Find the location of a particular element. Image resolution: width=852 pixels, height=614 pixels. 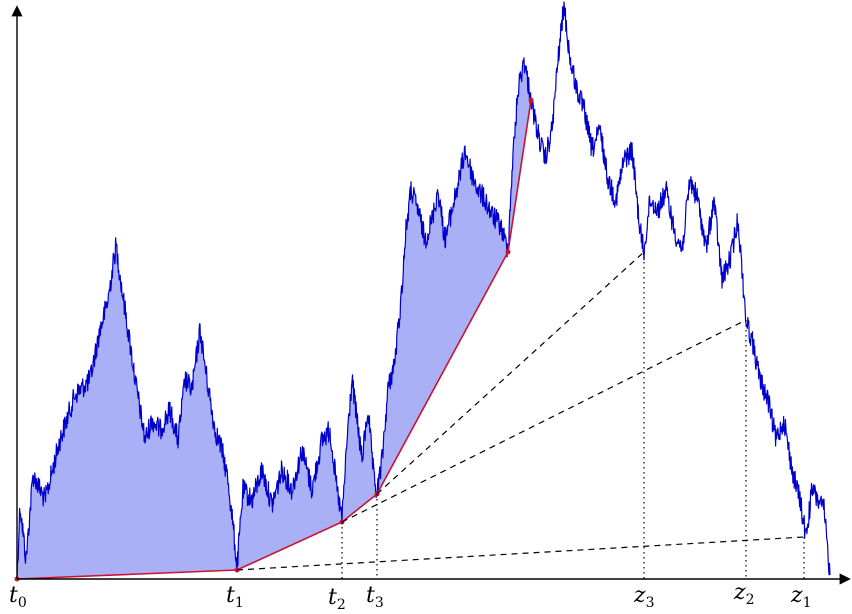

label-t3: t3 is located at coordinates (375, 597).